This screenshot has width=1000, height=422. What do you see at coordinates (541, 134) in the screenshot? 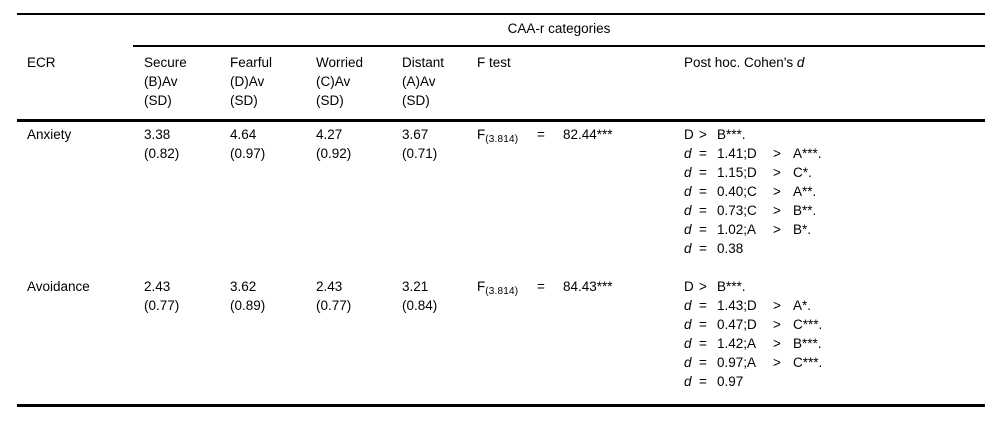
I see `equals-sign: =` at bounding box center [541, 134].